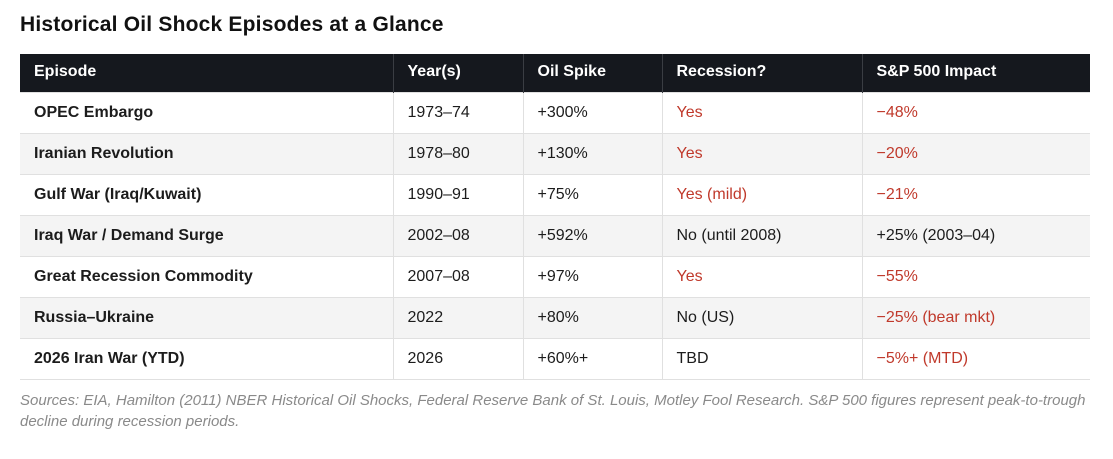  I want to click on oil-spike-cell: +97%, so click(593, 276).